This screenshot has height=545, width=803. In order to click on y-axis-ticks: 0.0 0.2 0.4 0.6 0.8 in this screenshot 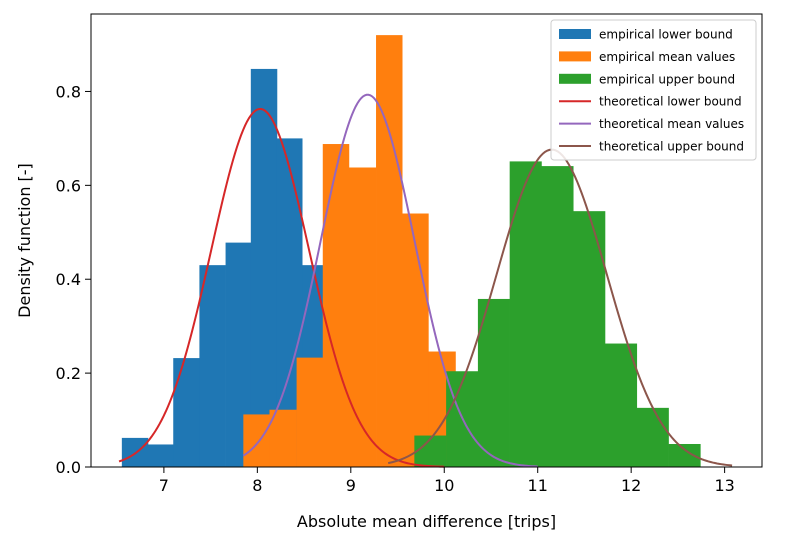, I will do `click(73, 279)`.